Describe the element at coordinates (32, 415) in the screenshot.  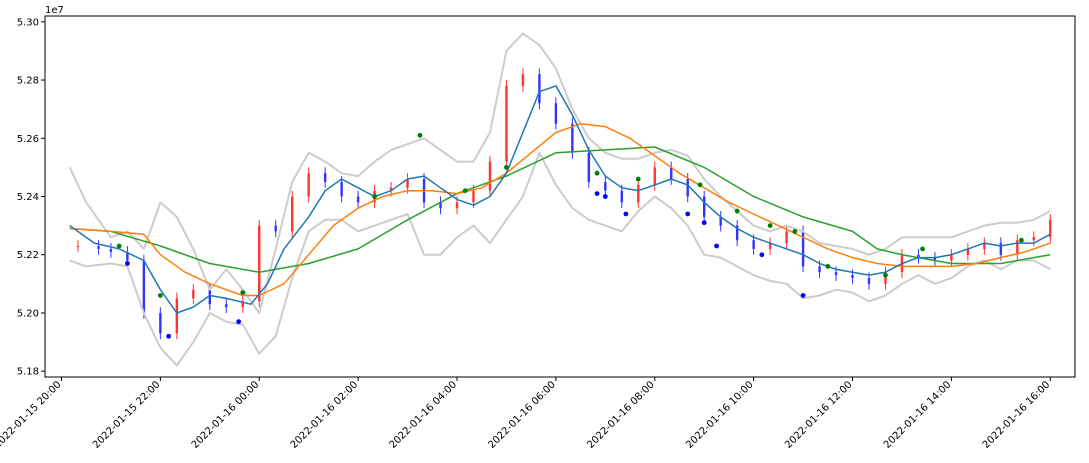
I see `x-tick-label: 2022-01-15 20:00` at that location.